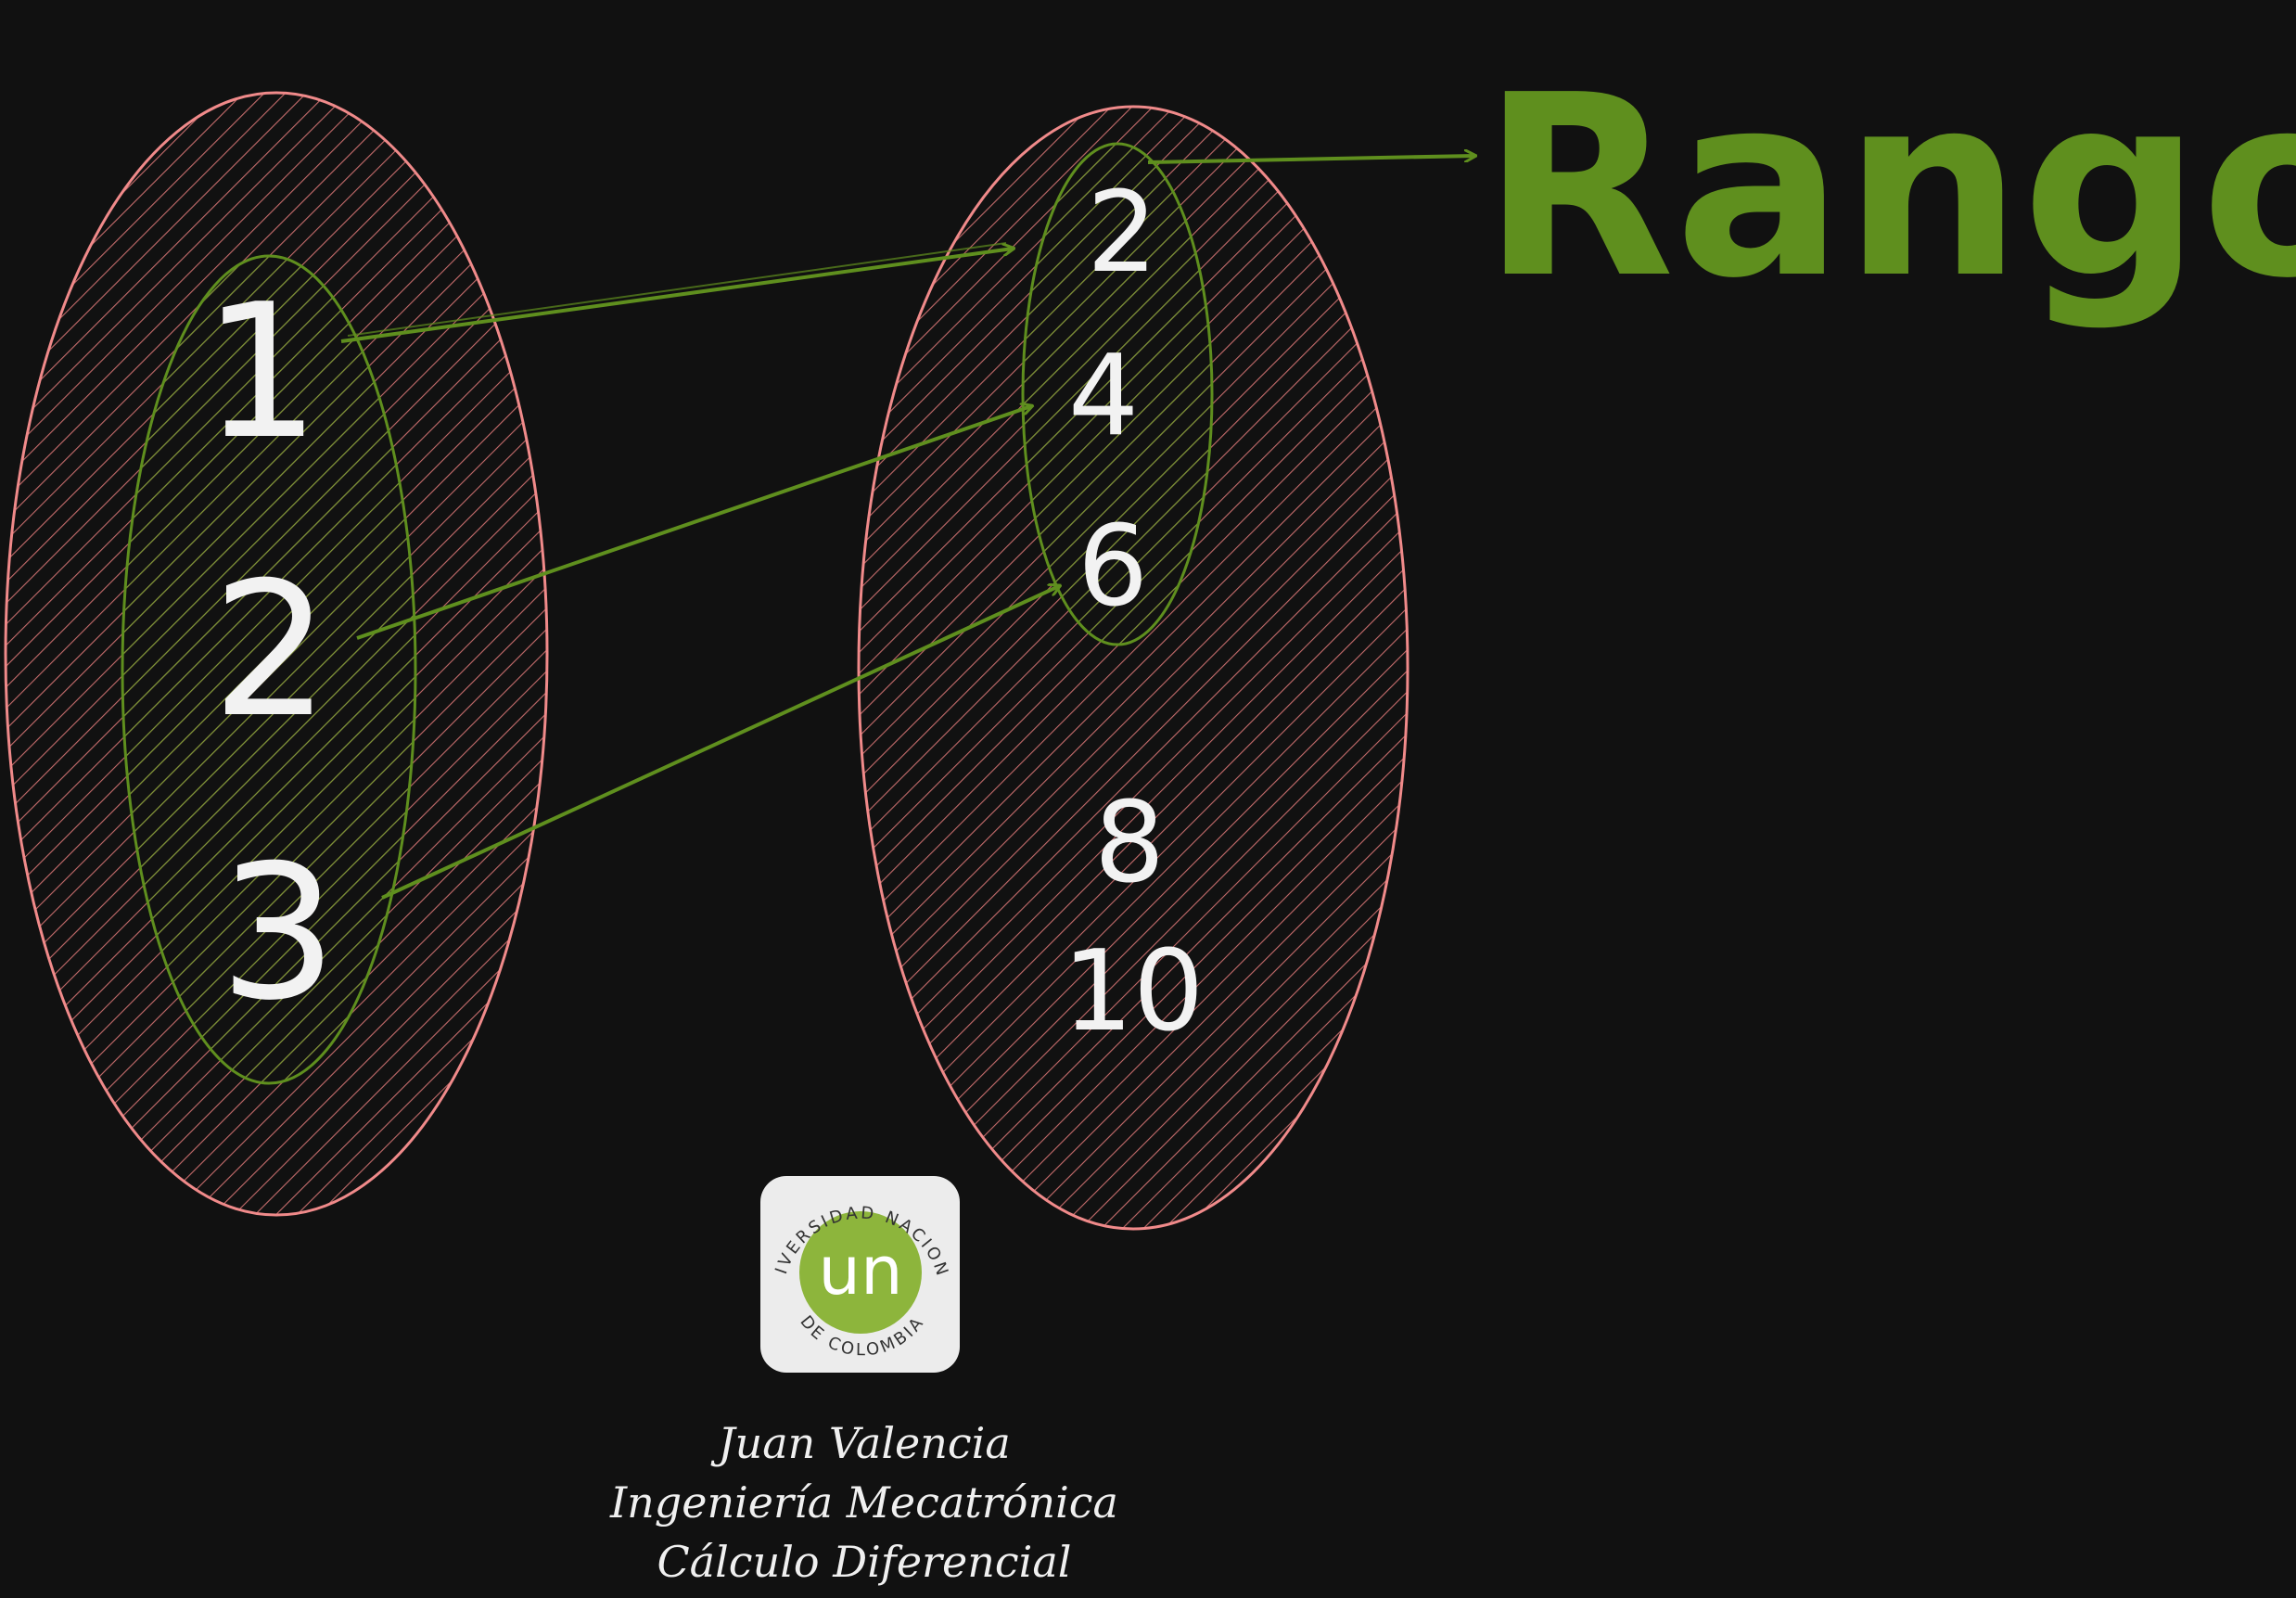  What do you see at coordinates (1113, 567) in the screenshot?
I see `range-element-6: 6` at bounding box center [1113, 567].